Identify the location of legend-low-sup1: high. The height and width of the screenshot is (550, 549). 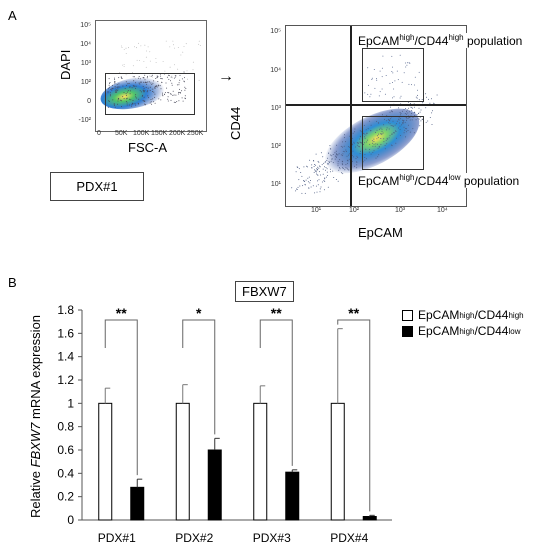
(467, 331).